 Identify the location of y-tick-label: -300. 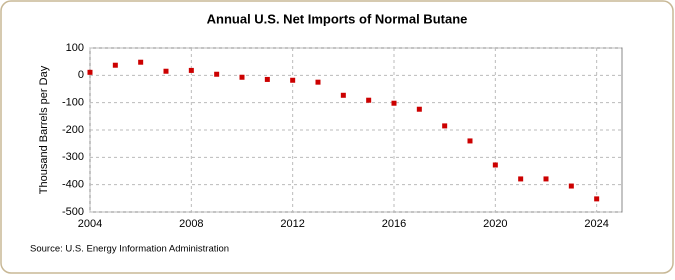
(73, 157).